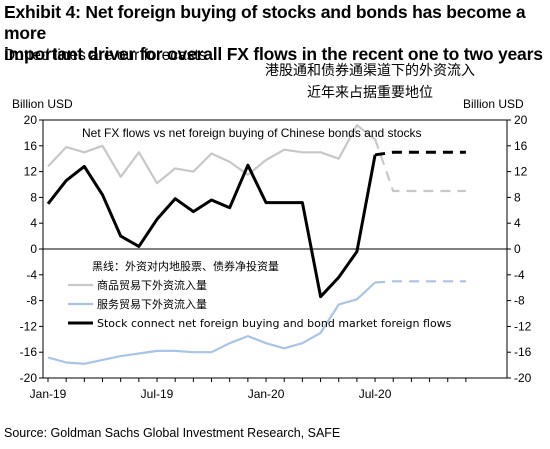  I want to click on y-ticks-left: -20 -16 -12 -8 -4 0 4 8 12 16 20, so click(31, 249).